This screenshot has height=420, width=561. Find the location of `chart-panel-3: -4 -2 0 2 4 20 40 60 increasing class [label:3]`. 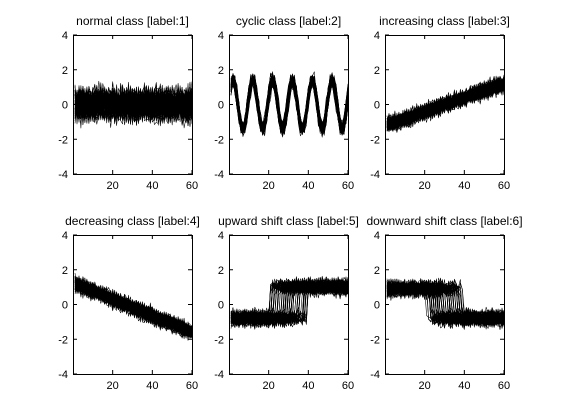

chart-panel-3: -4 -2 0 2 4 20 40 60 increasing class [label:3] is located at coordinates (440, 103).